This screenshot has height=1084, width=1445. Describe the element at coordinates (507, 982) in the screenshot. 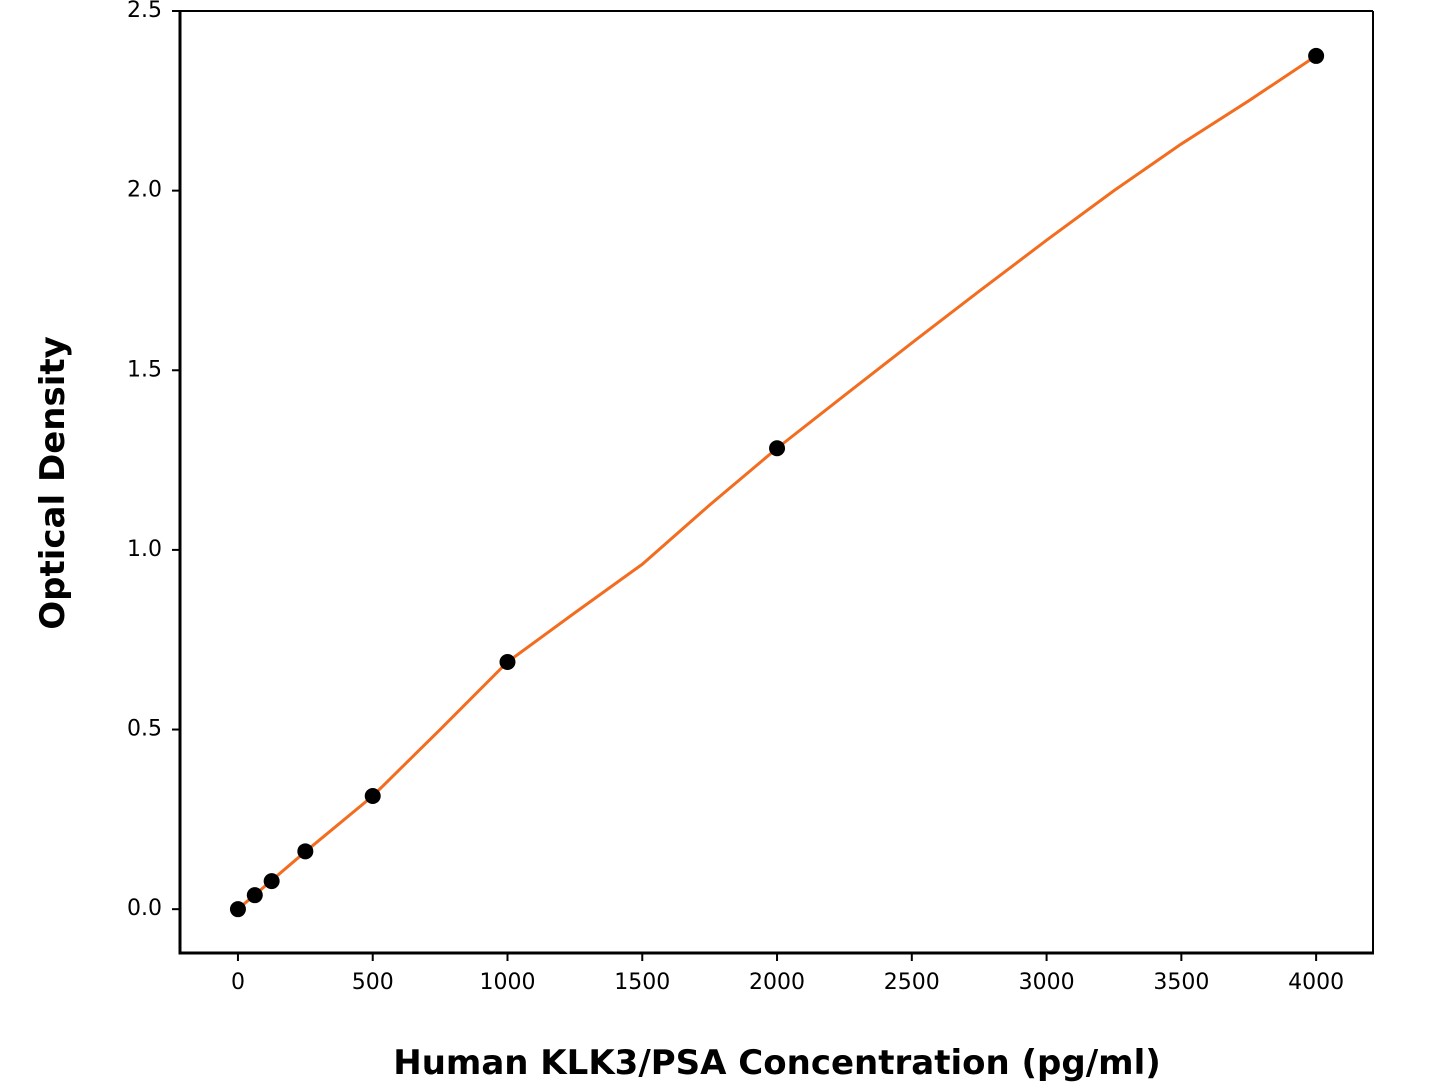

I see `x-tick-label: 1000` at that location.